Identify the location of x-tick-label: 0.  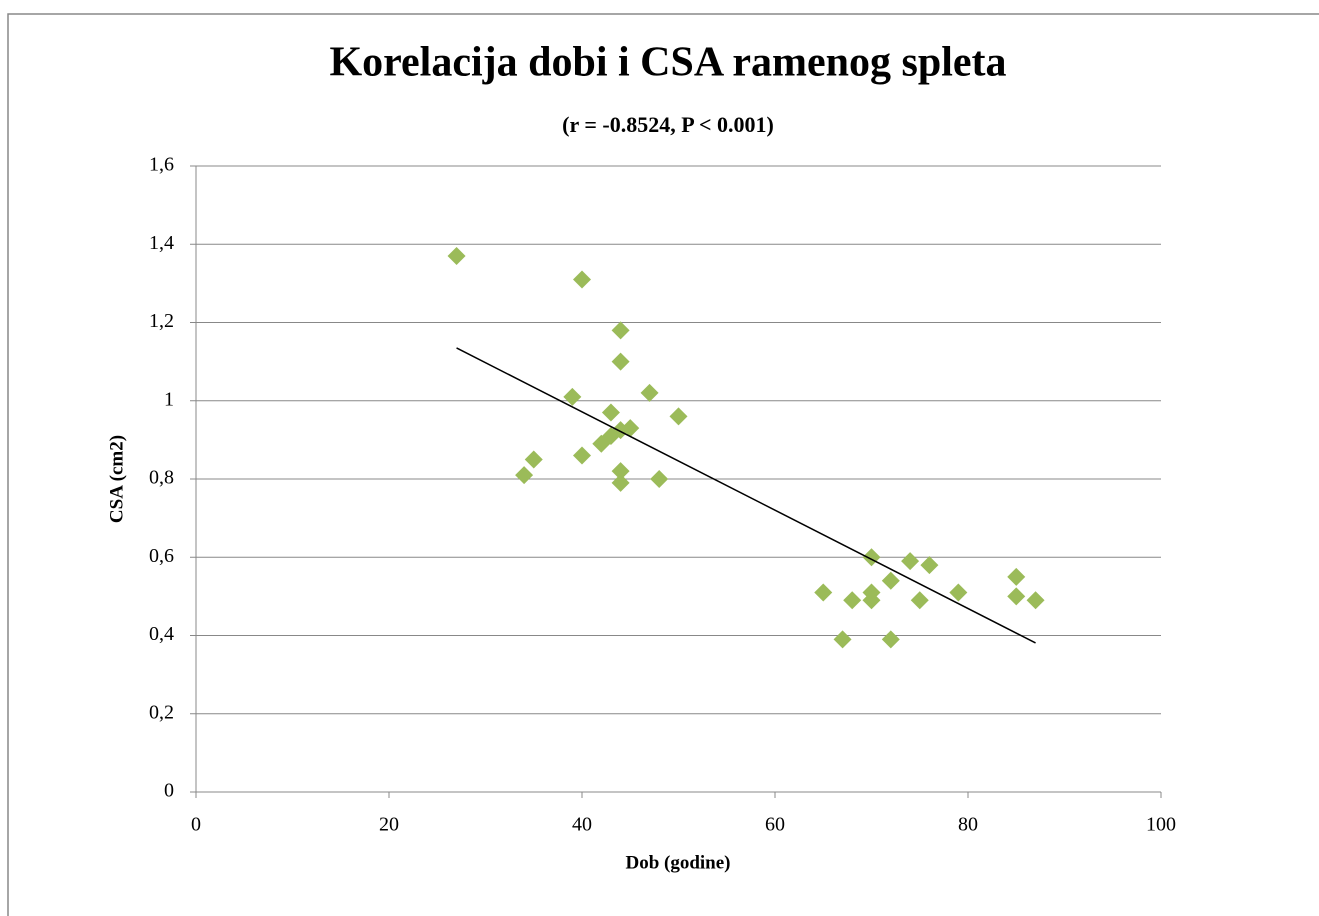
(196, 825).